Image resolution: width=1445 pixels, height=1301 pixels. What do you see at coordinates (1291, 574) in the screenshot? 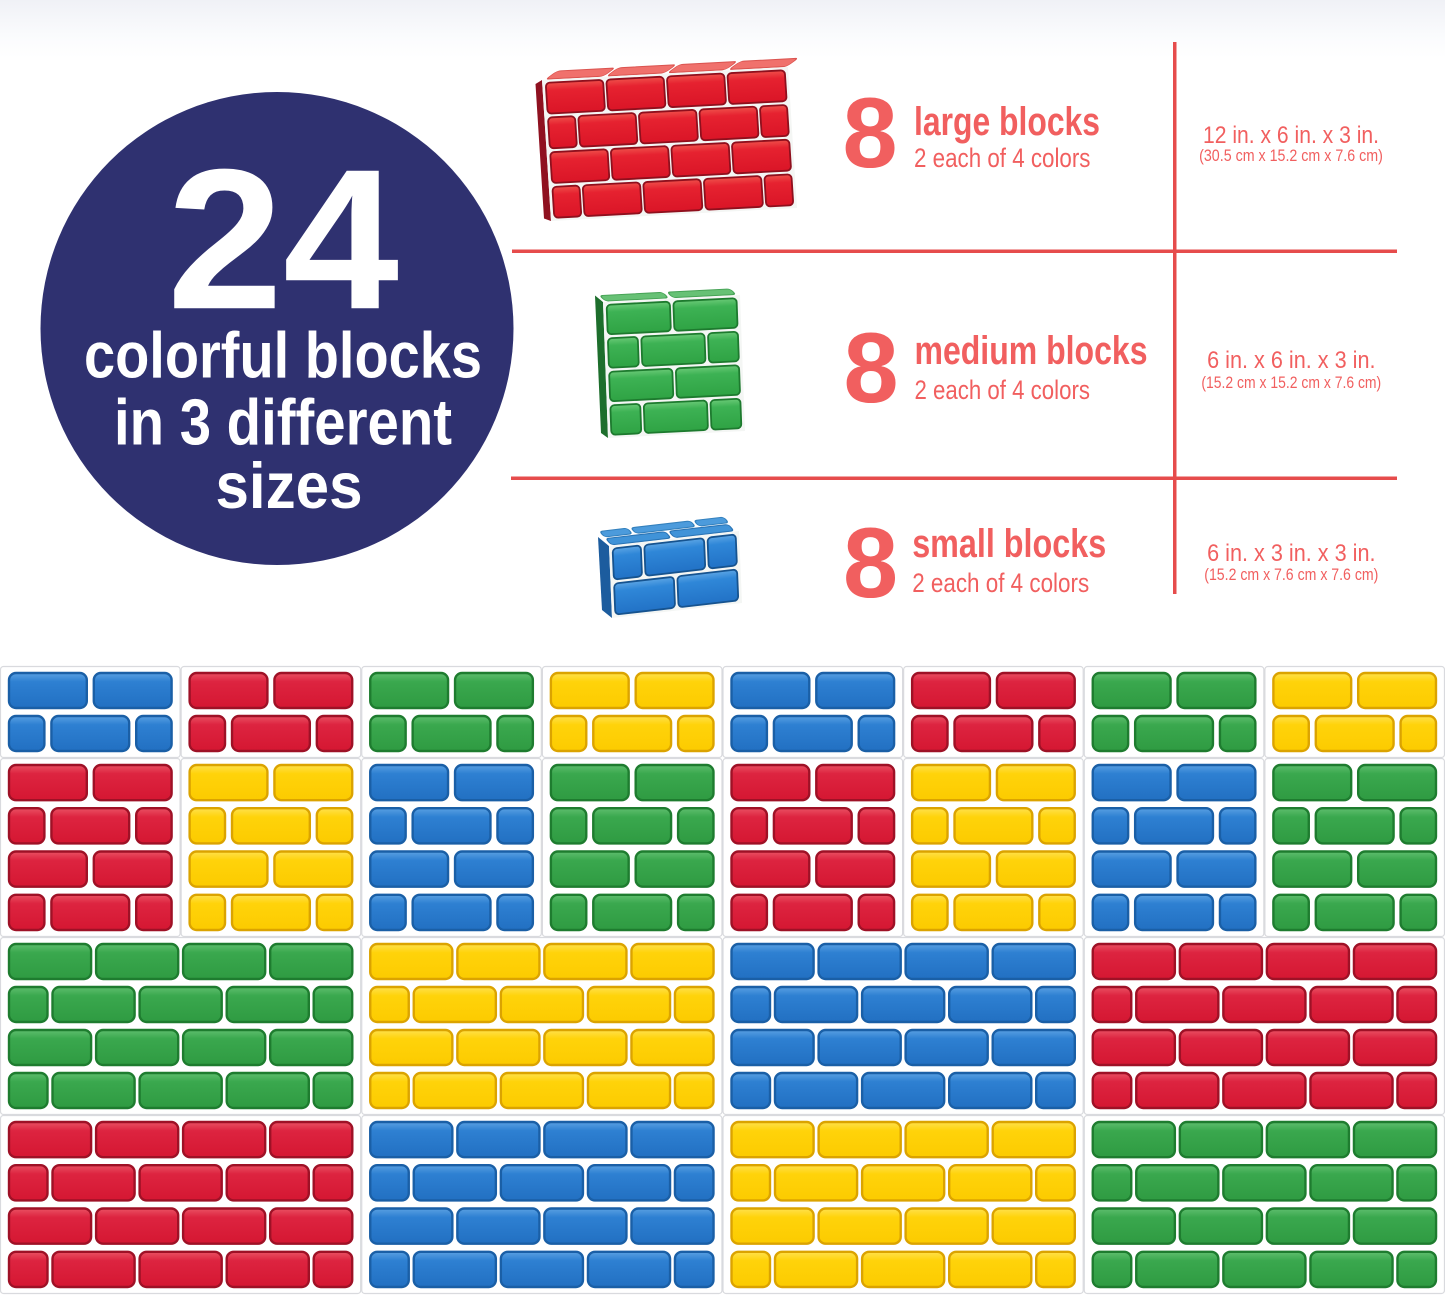
I see `svg-text: (15.2 cm x 7.6 cm x 7.6 cm)` at bounding box center [1291, 574].